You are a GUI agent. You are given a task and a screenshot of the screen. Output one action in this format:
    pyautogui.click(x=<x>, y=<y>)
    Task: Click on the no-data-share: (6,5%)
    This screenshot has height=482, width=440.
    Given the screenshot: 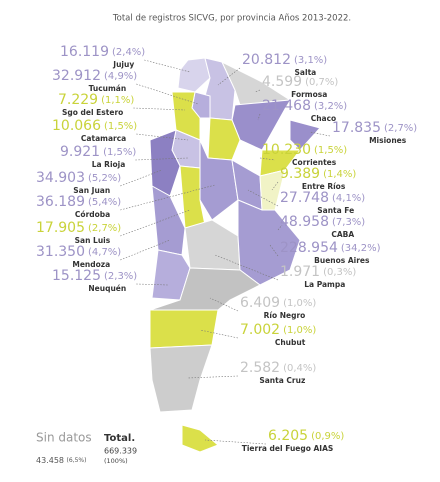 What is the action you would take?
    pyautogui.click(x=77, y=460)
    